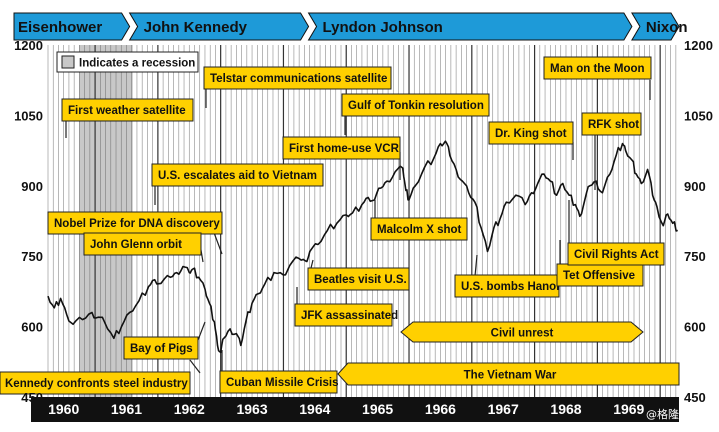 This screenshot has width=719, height=432. I want to click on president-label: Eisenhower, so click(60, 27).